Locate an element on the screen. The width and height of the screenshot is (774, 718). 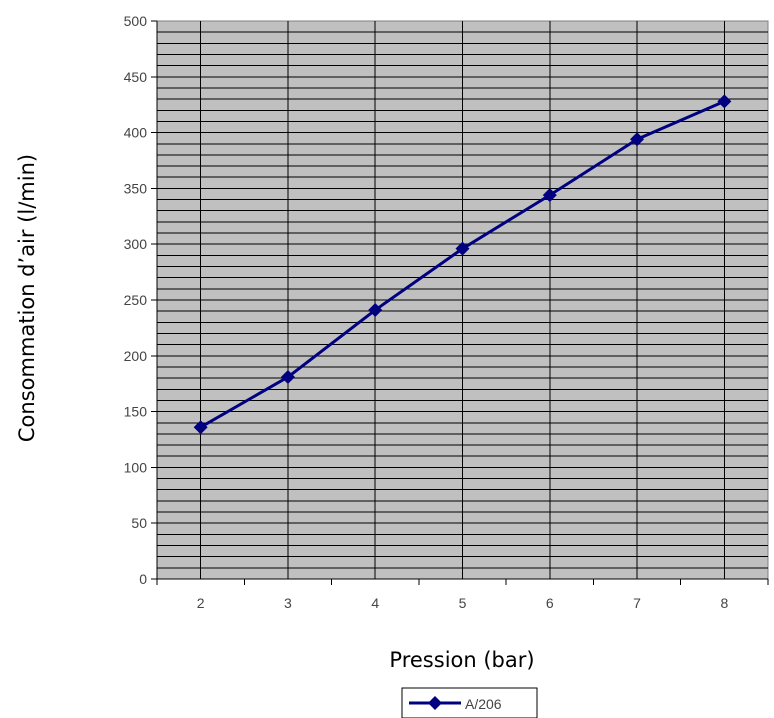
y-tick-label: 50 is located at coordinates (139, 523).